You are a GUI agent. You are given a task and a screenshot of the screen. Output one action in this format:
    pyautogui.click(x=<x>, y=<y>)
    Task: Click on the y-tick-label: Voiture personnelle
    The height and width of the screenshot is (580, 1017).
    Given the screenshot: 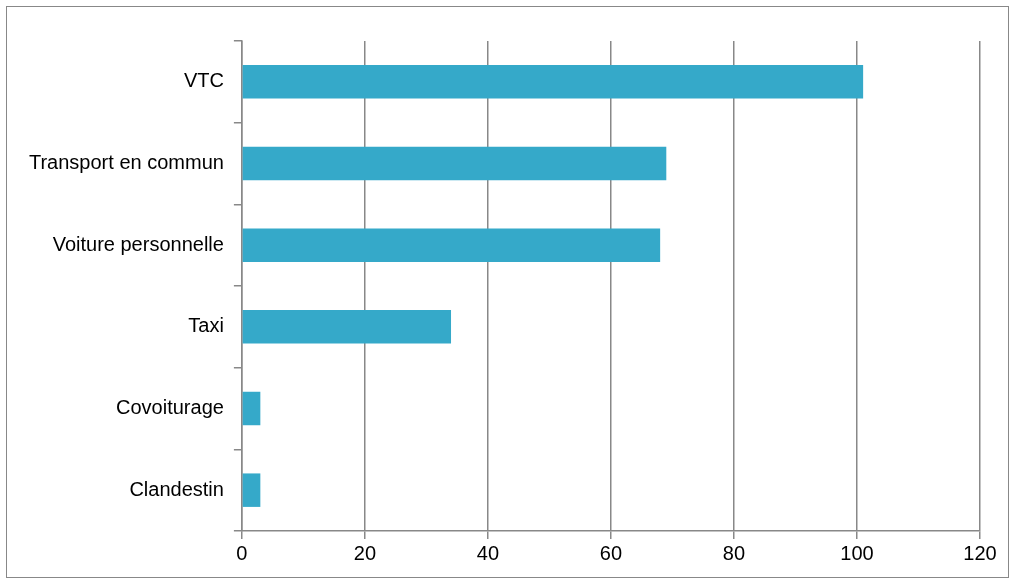 What is the action you would take?
    pyautogui.click(x=138, y=243)
    